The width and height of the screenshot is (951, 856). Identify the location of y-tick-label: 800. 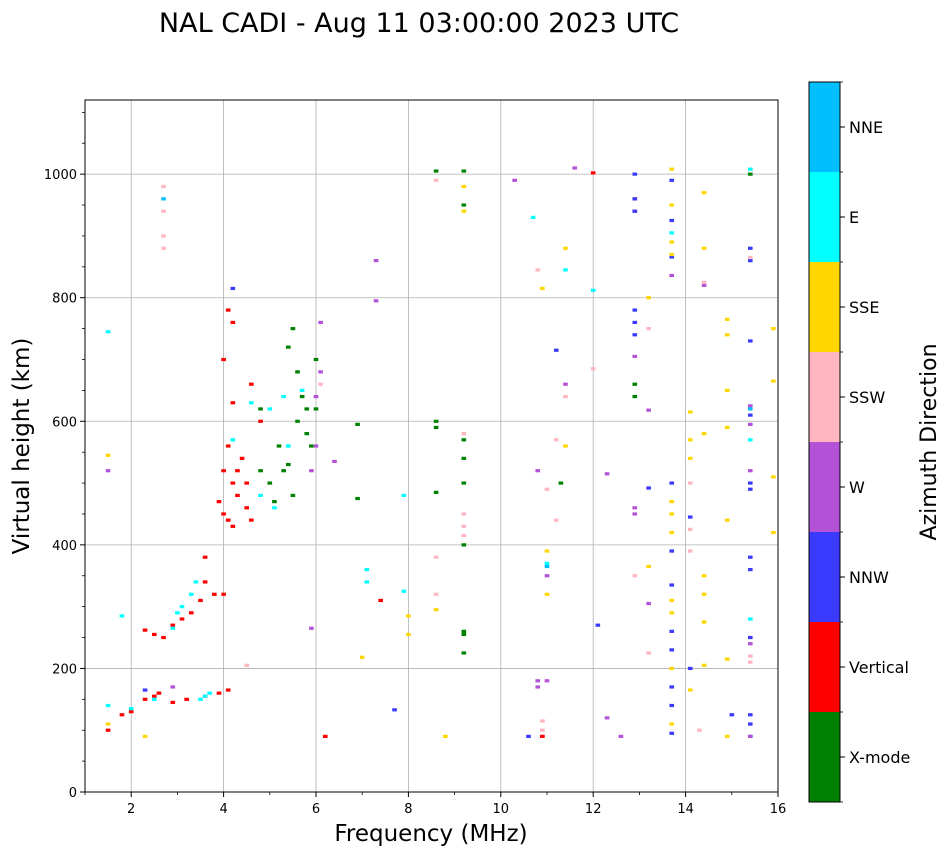
(64, 299).